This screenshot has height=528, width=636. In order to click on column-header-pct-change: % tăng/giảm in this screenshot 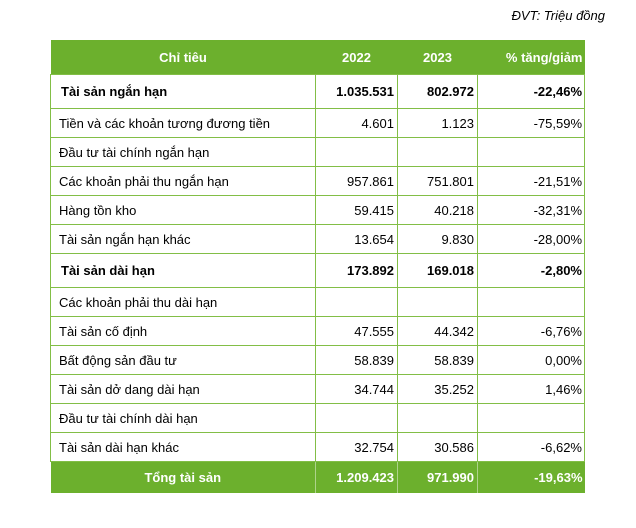, I will do `click(531, 57)`.